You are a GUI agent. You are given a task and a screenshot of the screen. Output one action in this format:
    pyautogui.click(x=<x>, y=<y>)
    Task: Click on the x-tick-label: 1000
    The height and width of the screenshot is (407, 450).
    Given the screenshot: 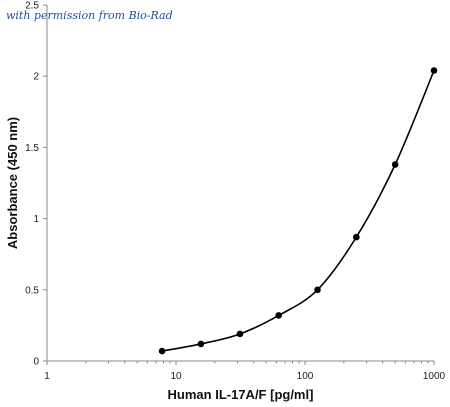 What is the action you would take?
    pyautogui.click(x=434, y=376)
    